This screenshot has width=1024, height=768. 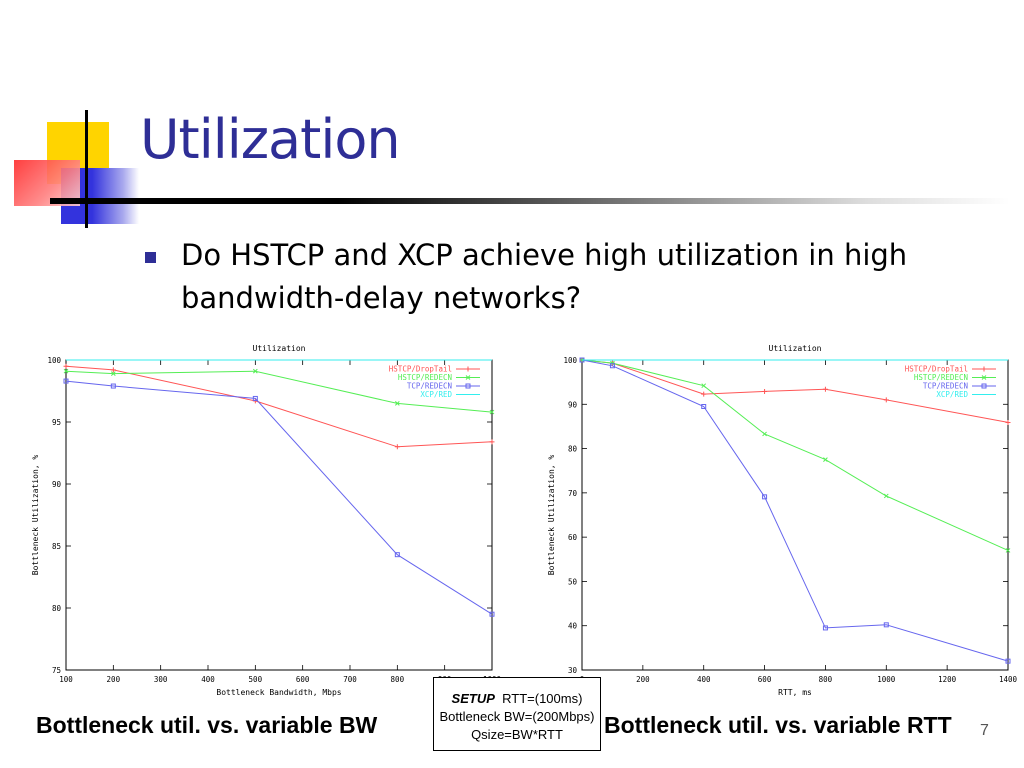 I want to click on setup-rtt: RTT=(100ms), so click(x=542, y=698).